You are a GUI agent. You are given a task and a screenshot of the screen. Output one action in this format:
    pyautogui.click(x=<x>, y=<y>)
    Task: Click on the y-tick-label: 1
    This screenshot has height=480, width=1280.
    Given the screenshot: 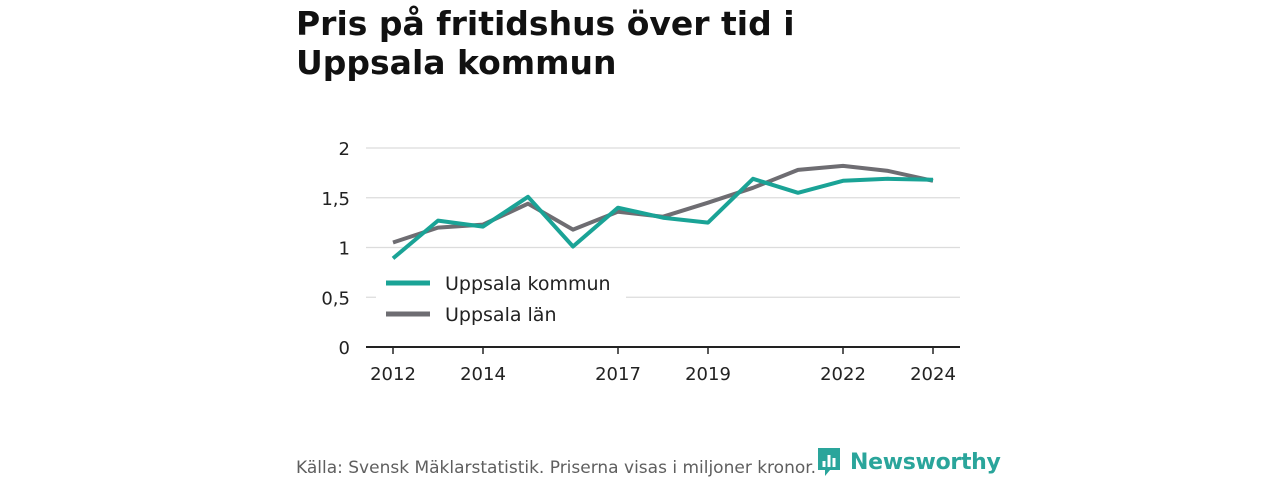 What is the action you would take?
    pyautogui.click(x=344, y=249)
    